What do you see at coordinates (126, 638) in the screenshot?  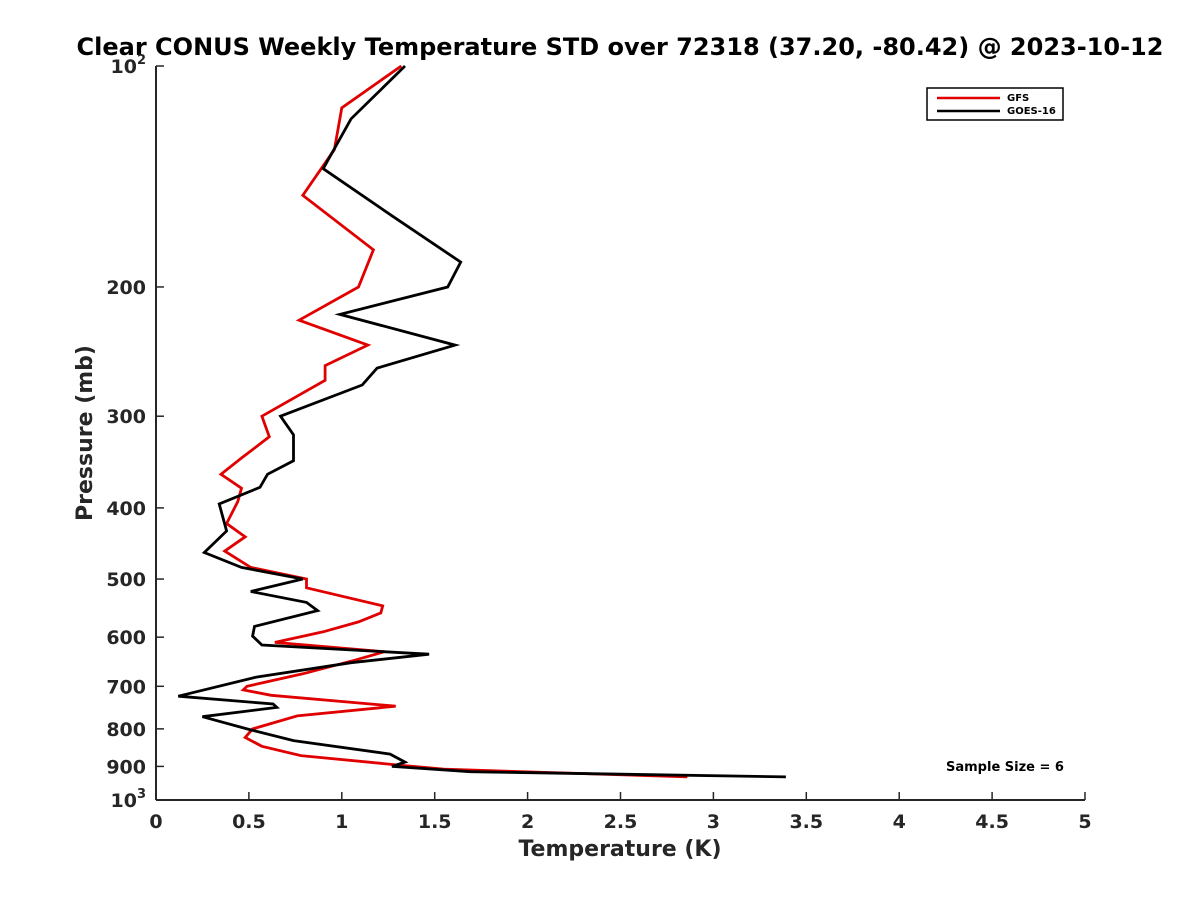 I see `y-tick-label: 600` at bounding box center [126, 638].